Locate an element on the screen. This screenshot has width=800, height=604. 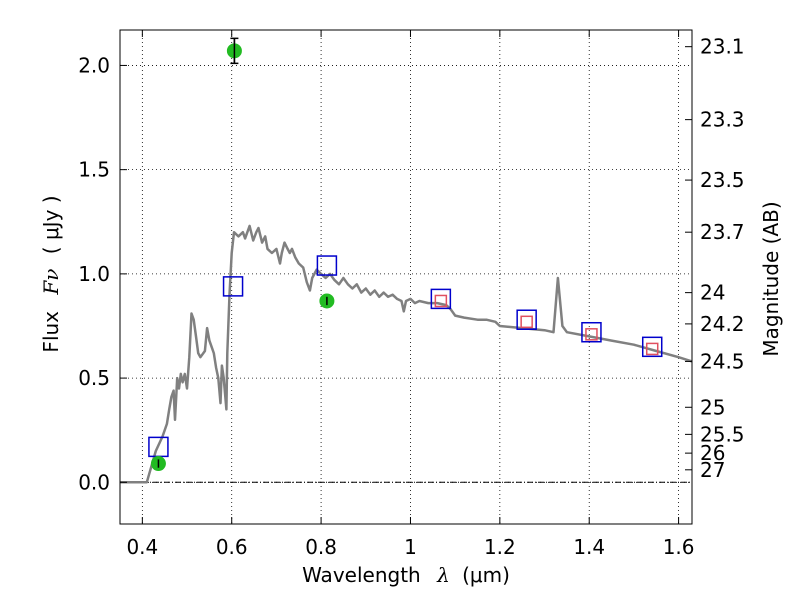
magnitude-tick-label: 24.5 is located at coordinates (722, 361).